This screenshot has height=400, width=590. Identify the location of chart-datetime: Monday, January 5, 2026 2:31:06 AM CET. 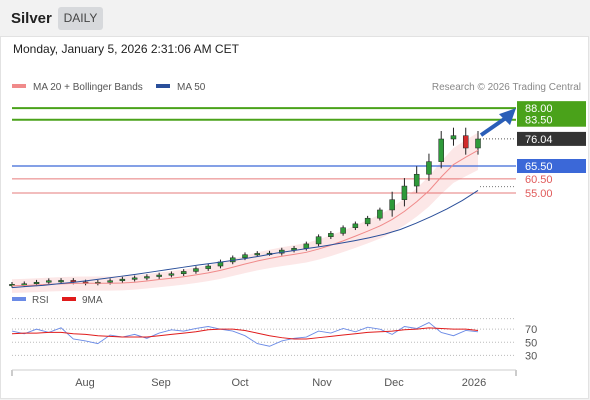
(126, 49).